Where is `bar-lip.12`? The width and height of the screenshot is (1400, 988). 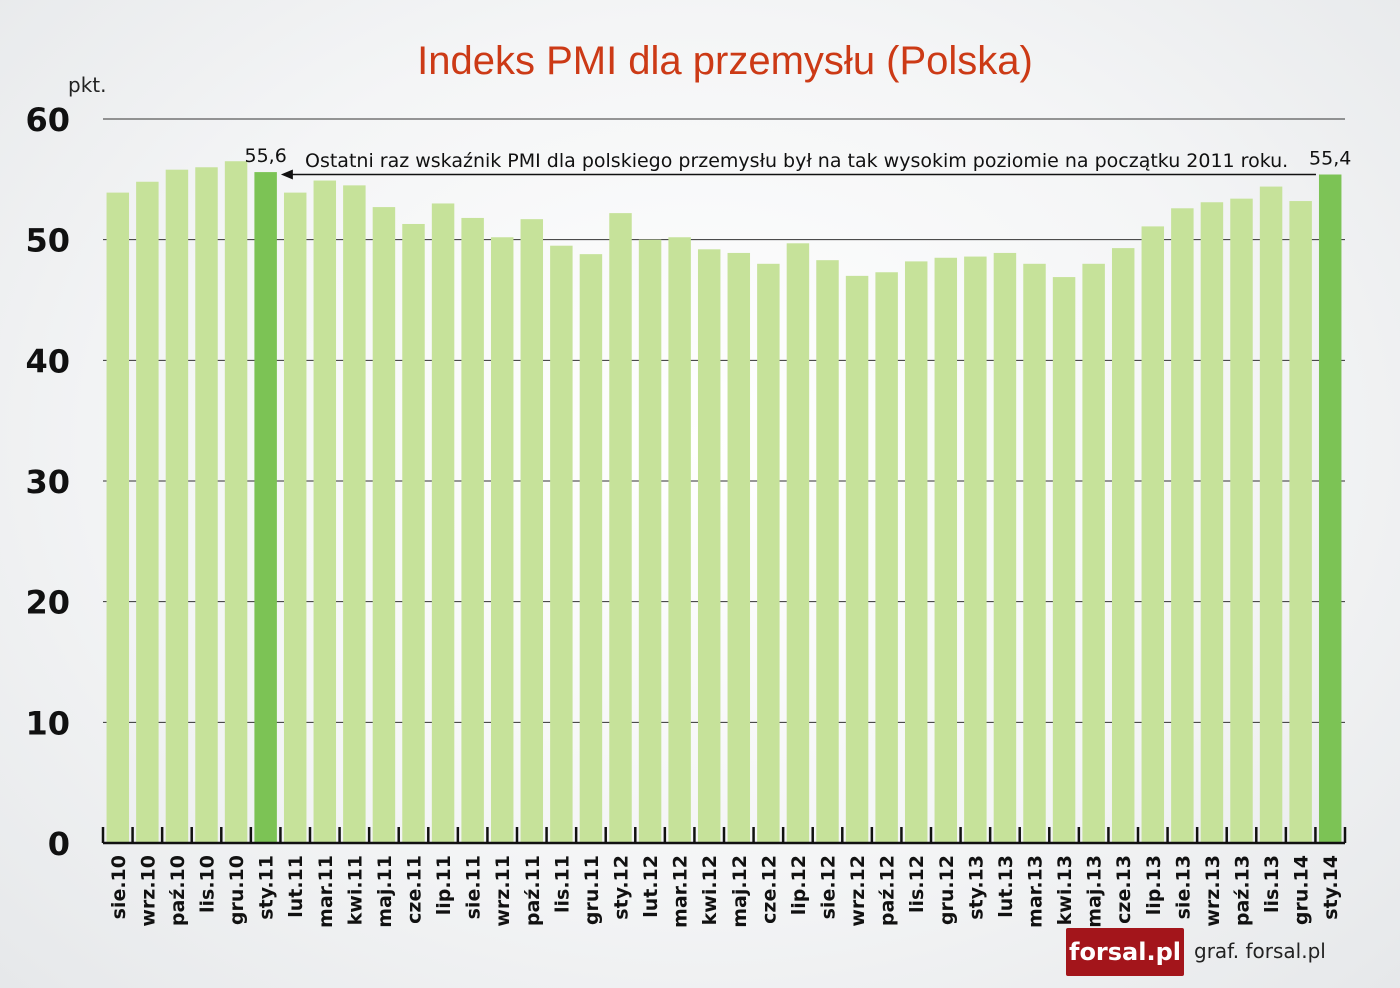
bar-lip.12 is located at coordinates (798, 543).